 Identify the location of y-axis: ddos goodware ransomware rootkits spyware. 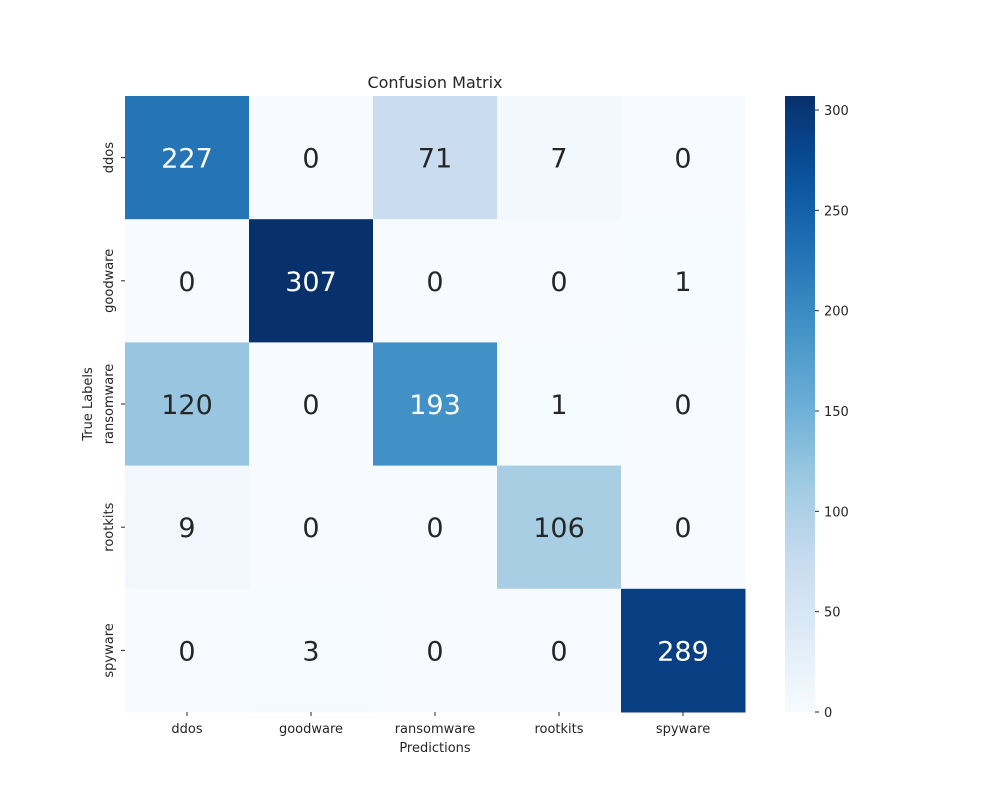
(113, 410).